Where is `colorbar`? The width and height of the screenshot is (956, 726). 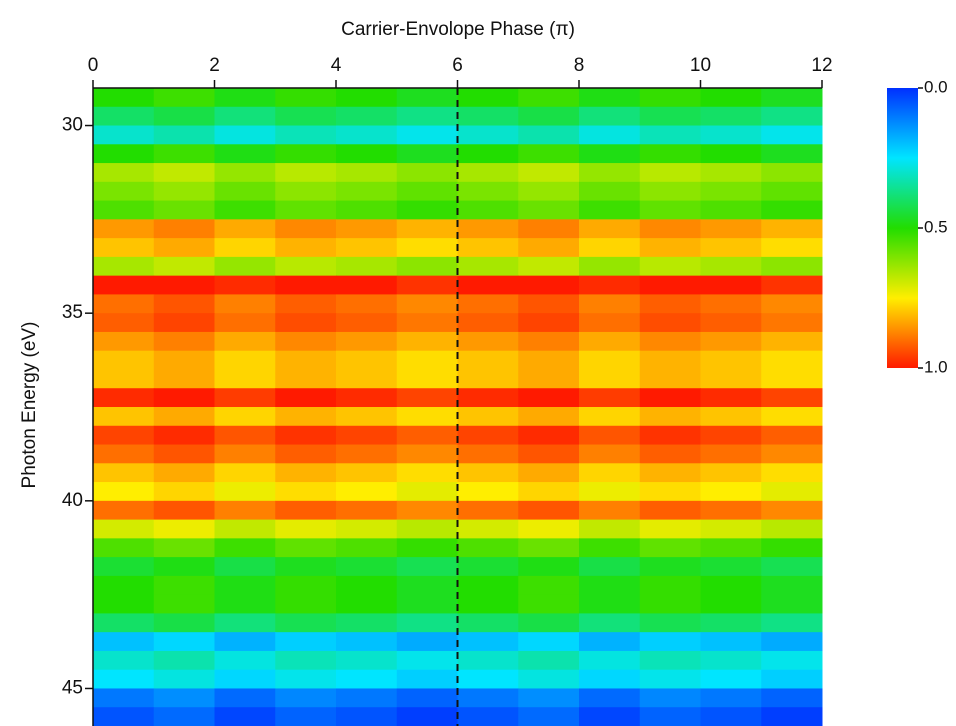 colorbar is located at coordinates (902, 228).